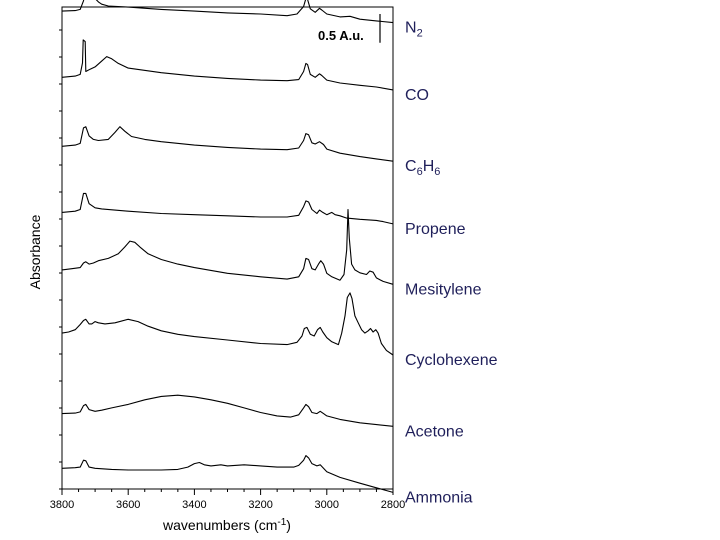 The image size is (720, 540). Describe the element at coordinates (393, 505) in the screenshot. I see `x-tick-label: 2800` at that location.